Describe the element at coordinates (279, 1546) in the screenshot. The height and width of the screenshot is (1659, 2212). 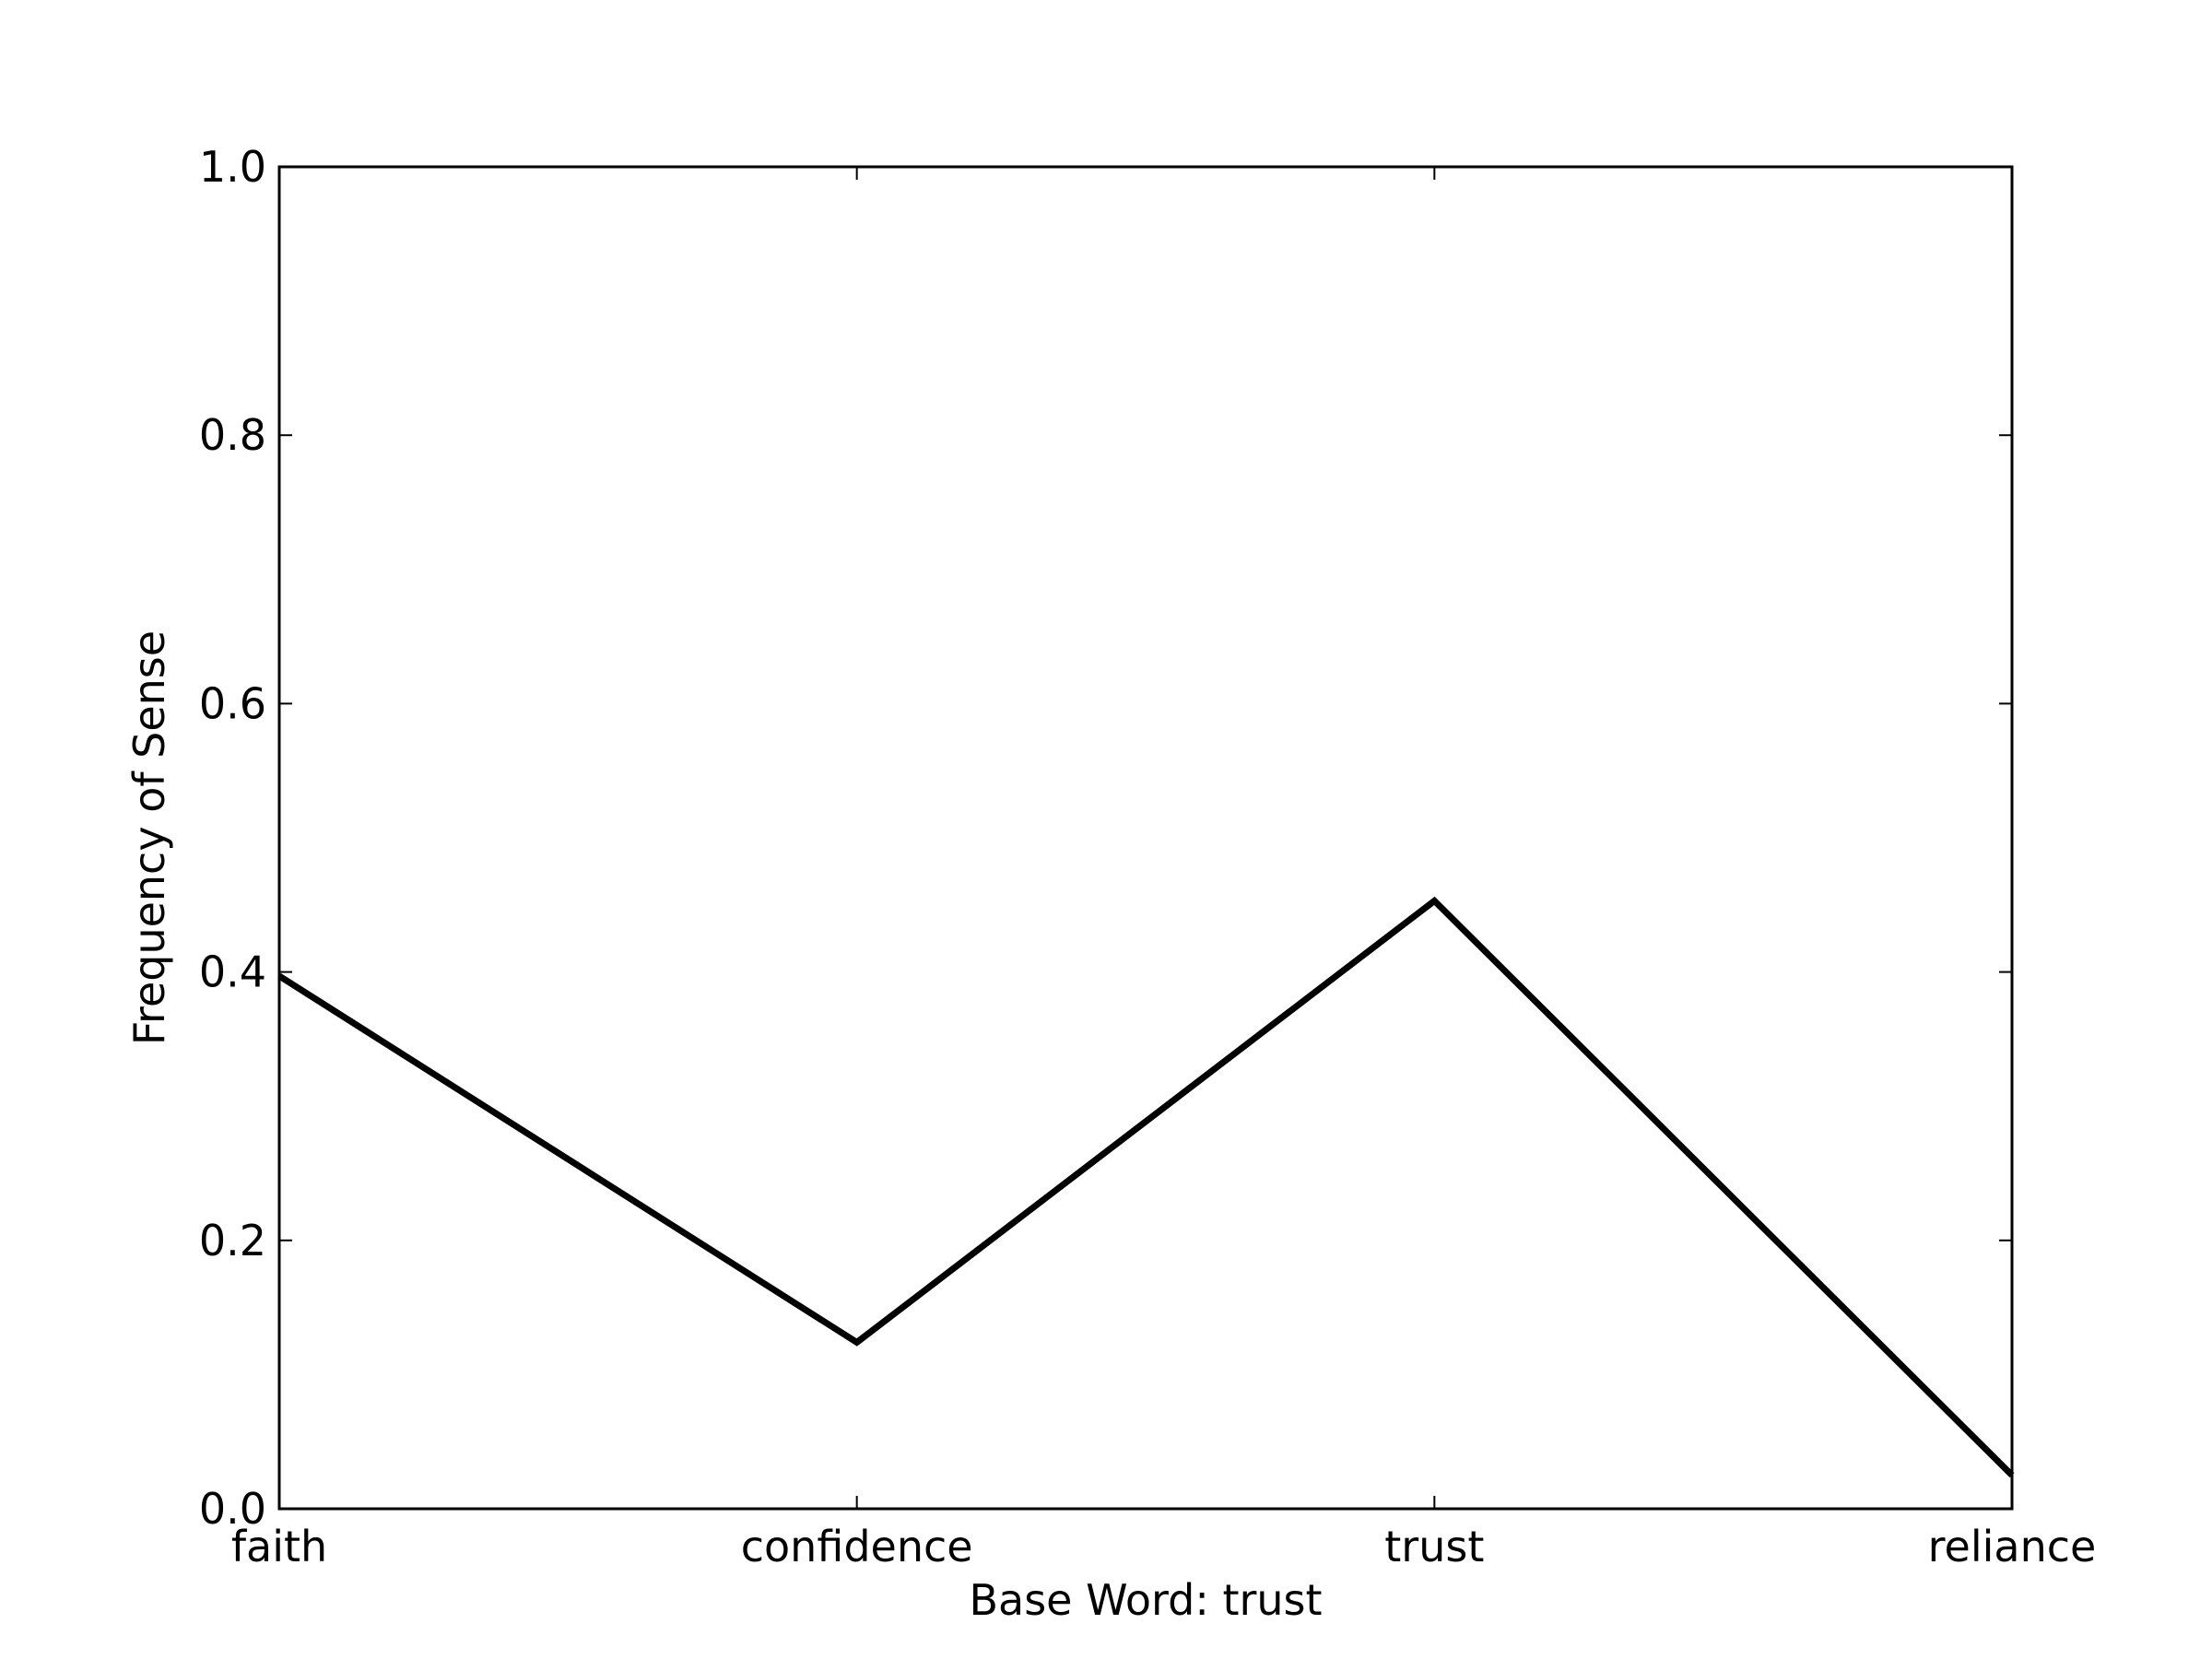
I see `x-tick-label: faith` at that location.